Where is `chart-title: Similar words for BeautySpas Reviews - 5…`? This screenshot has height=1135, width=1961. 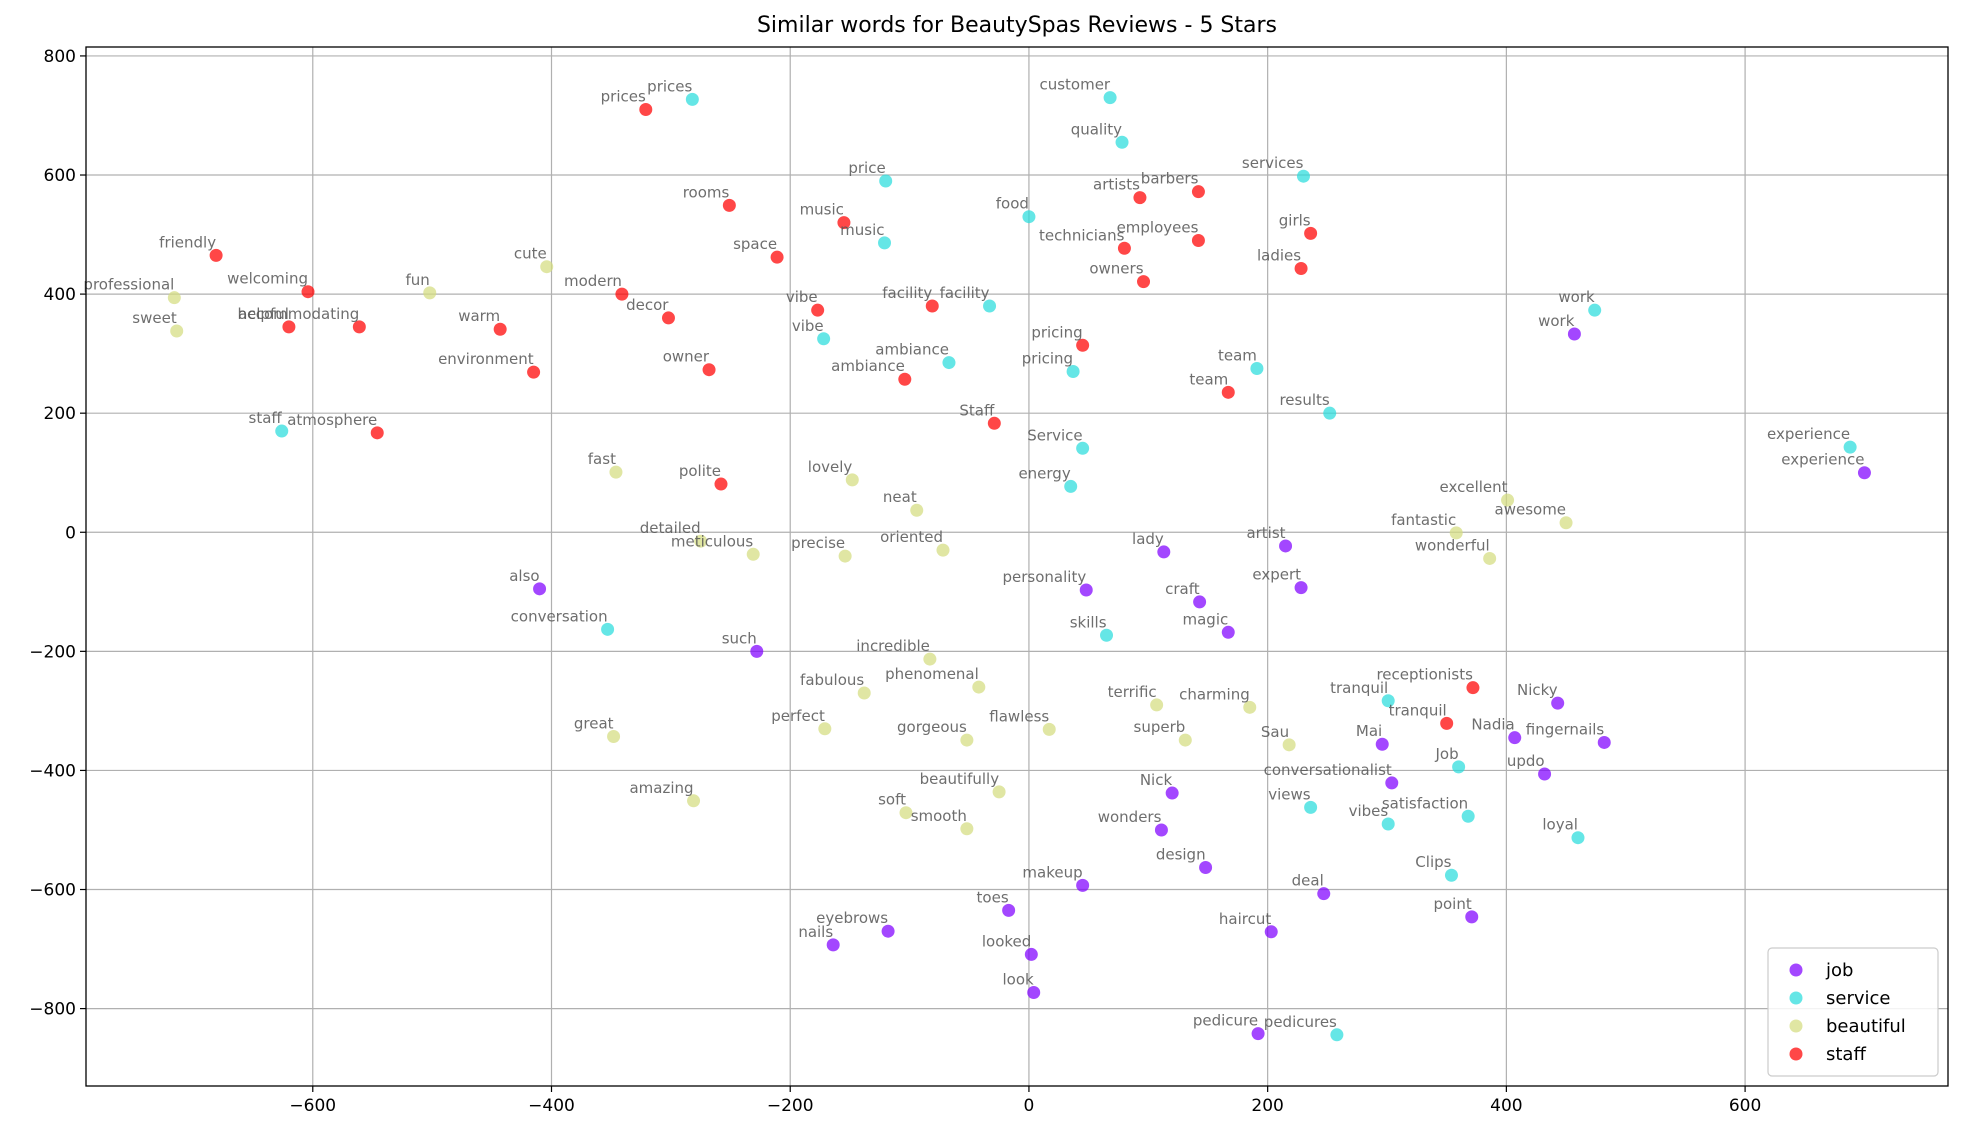
chart-title: Similar words for BeautySpas Reviews - 5… is located at coordinates (1017, 25).